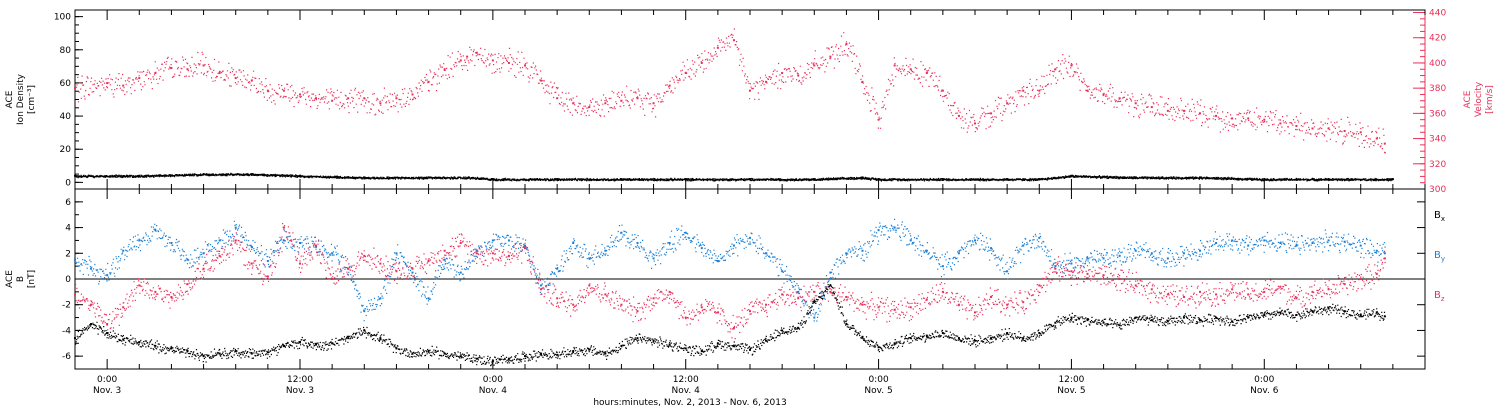 The height and width of the screenshot is (410, 1500). Describe the element at coordinates (1264, 391) in the screenshot. I see `day-tick-label: Nov. 6` at that location.